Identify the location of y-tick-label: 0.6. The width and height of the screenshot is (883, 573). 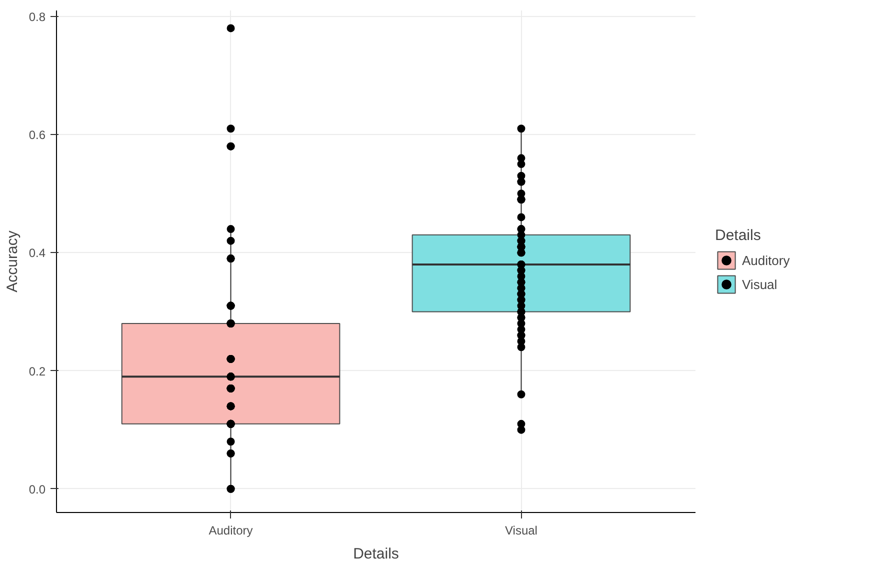
(37, 135).